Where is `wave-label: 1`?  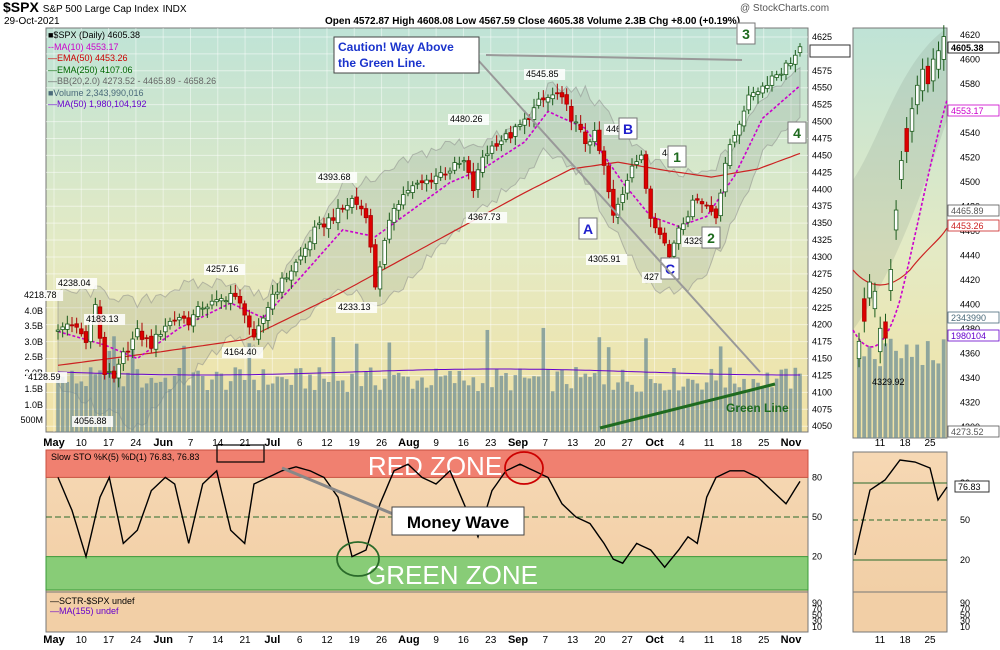 wave-label: 1 is located at coordinates (677, 157).